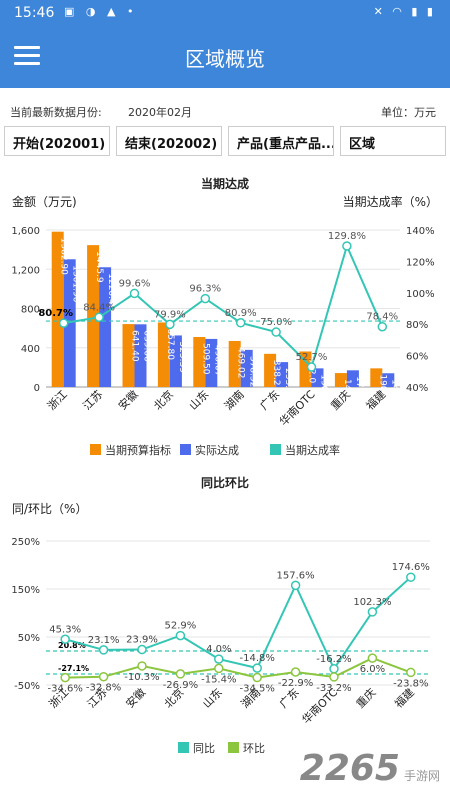 This screenshot has height=800, width=450. What do you see at coordinates (57, 400) in the screenshot?
I see `x-tick-label: 浙江` at bounding box center [57, 400].